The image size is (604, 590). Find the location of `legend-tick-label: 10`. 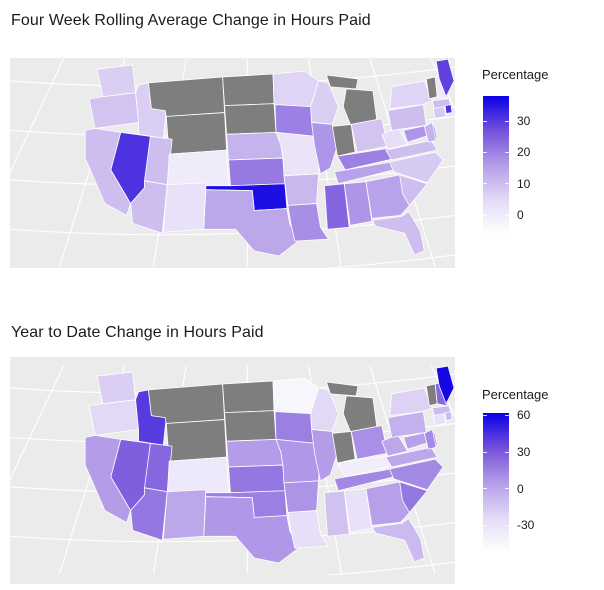

legend-tick-label: 10 is located at coordinates (524, 183).